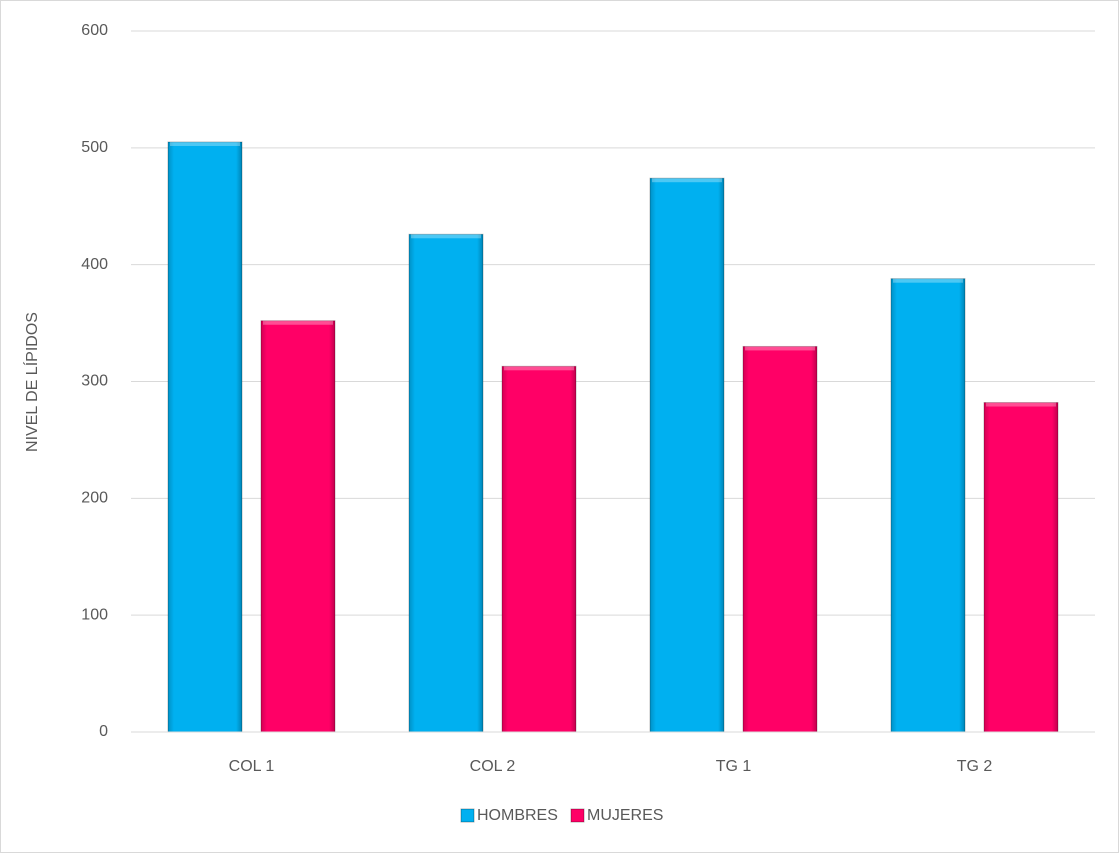  Describe the element at coordinates (94, 264) in the screenshot. I see `y-tick-label: 400` at that location.